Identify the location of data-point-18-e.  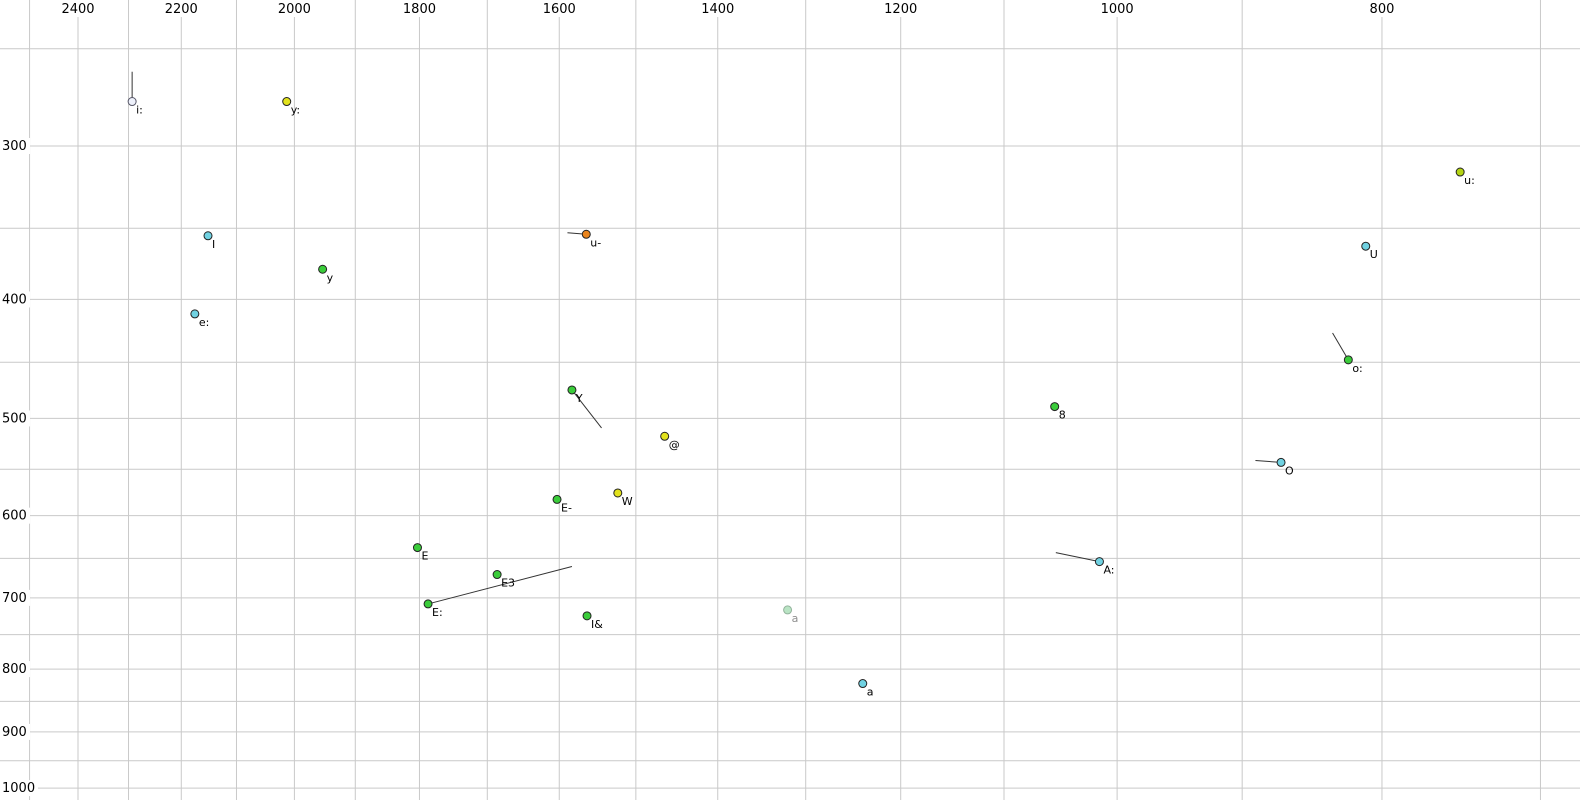
(428, 604).